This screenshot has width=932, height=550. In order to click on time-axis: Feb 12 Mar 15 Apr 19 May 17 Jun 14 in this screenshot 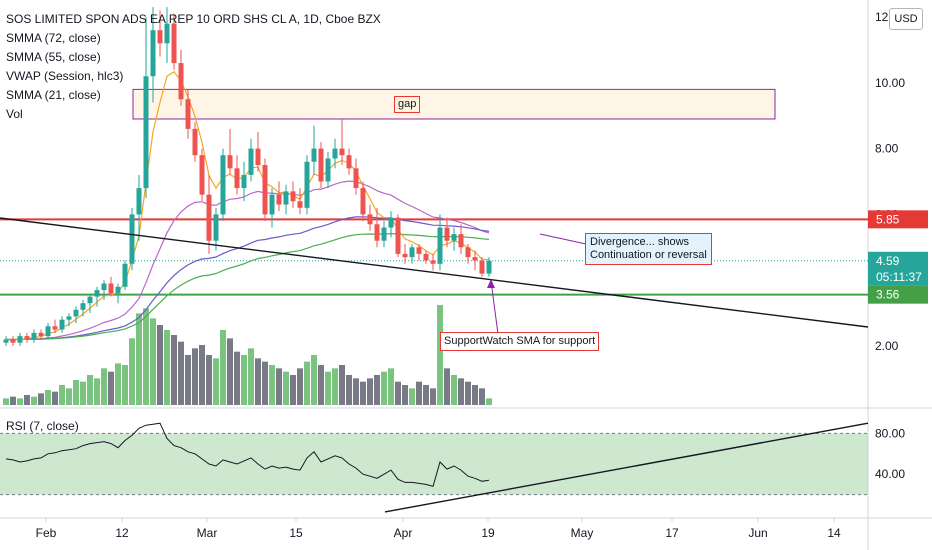, I will do `click(438, 533)`.